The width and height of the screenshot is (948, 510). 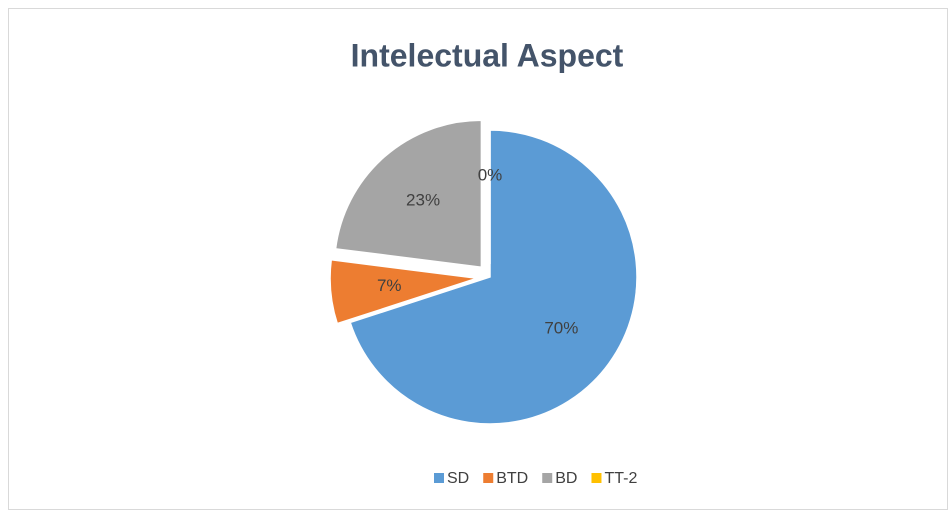 What do you see at coordinates (487, 55) in the screenshot?
I see `chart-title: Intelectual Aspect` at bounding box center [487, 55].